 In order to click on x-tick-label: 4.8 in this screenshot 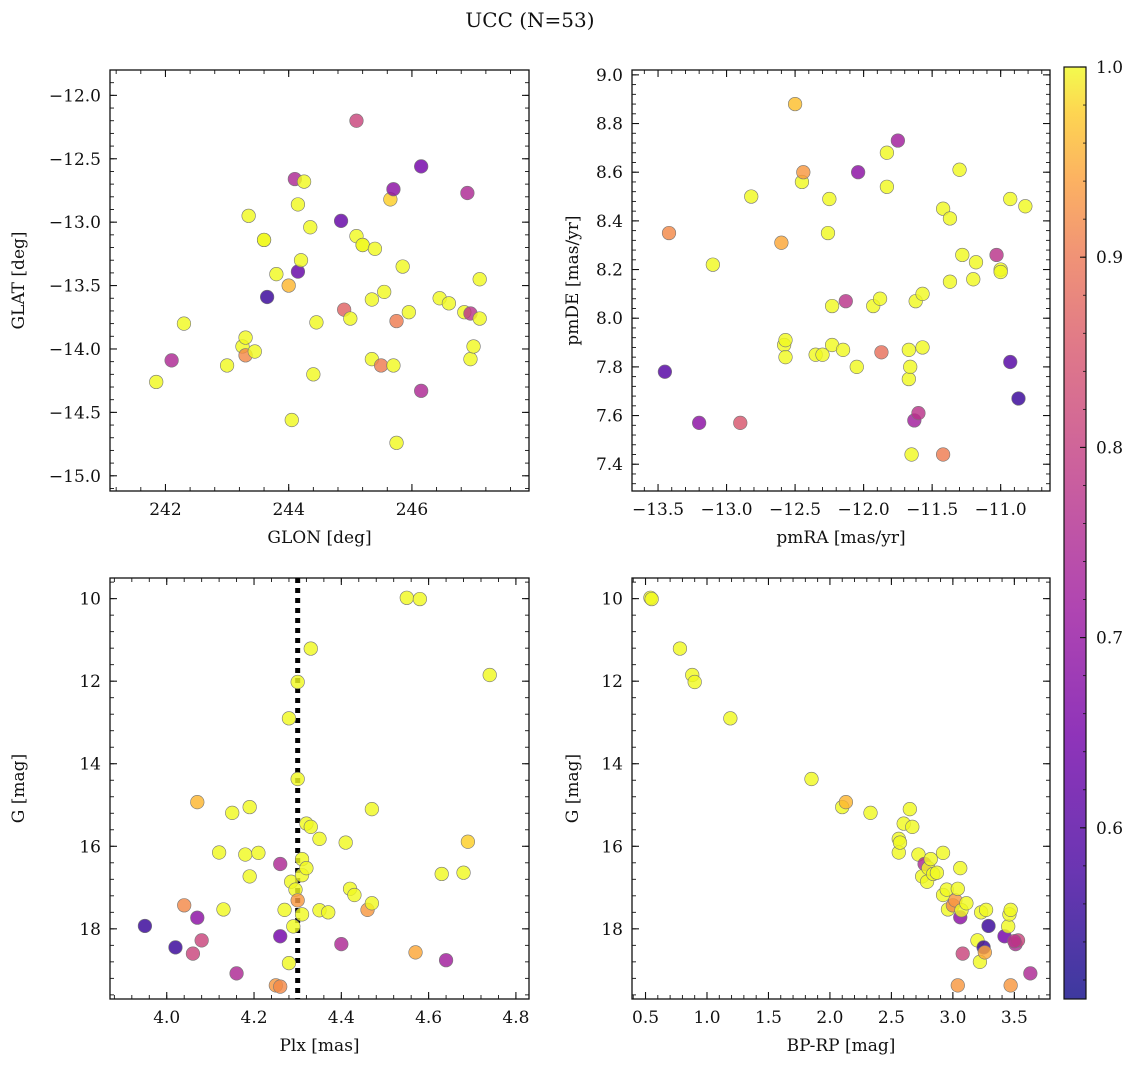, I will do `click(515, 1018)`.